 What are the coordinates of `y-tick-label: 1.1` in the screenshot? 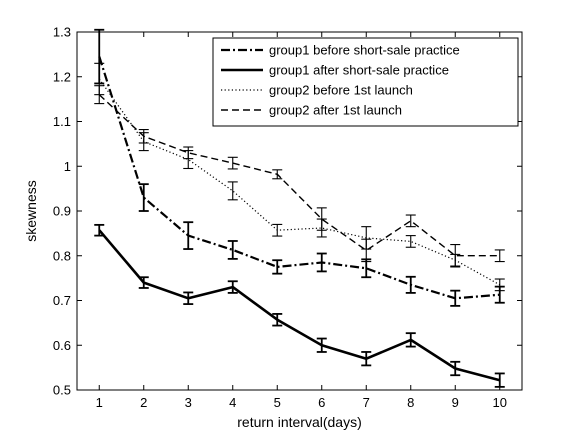 It's located at (62, 121).